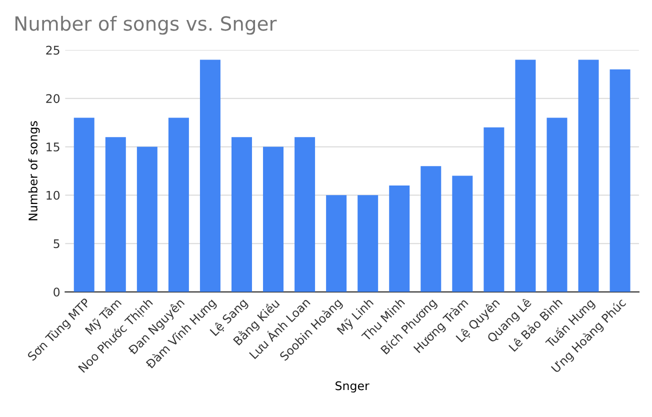 The height and width of the screenshot is (417, 652). I want to click on y-tick-label: 5, so click(57, 243).